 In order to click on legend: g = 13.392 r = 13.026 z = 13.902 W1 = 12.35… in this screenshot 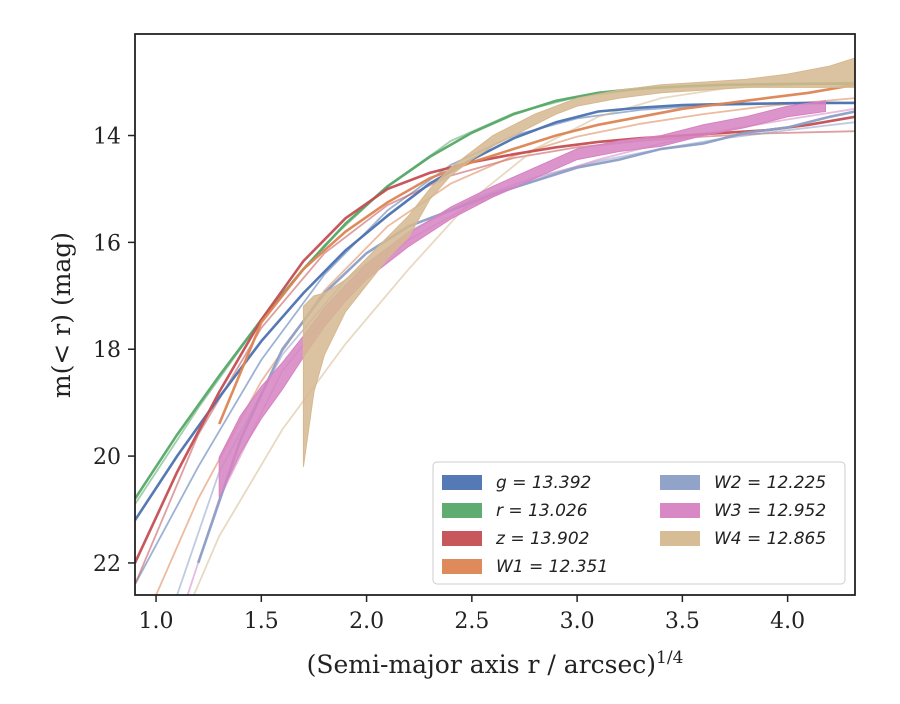, I will do `click(639, 523)`.